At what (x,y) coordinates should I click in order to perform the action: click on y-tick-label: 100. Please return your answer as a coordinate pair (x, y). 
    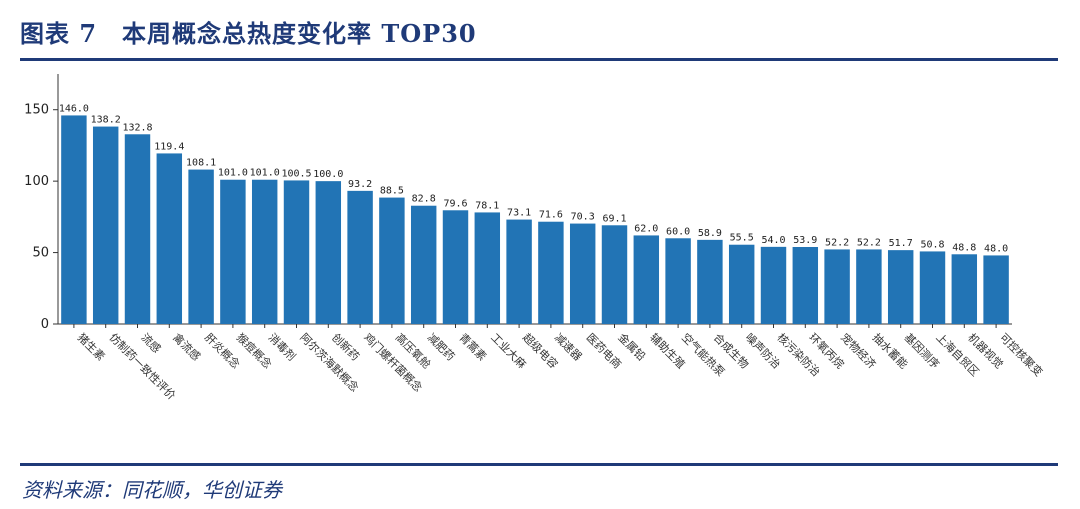
    Looking at the image, I should click on (36, 181).